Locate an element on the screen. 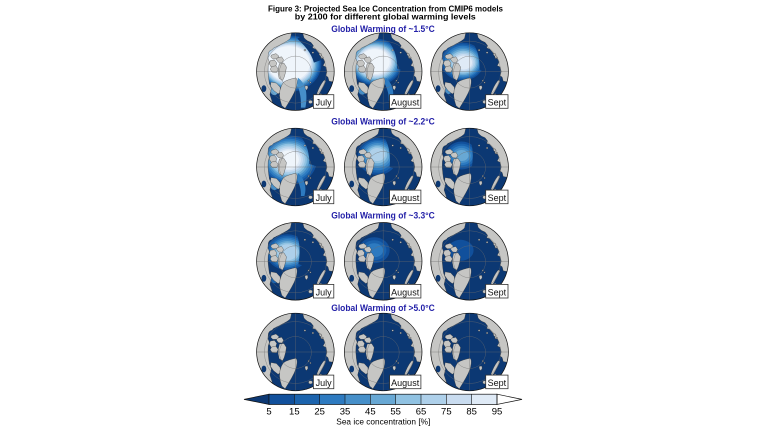 The image size is (768, 432). svg-text: Global Warming of ~2.2°C is located at coordinates (383, 121).